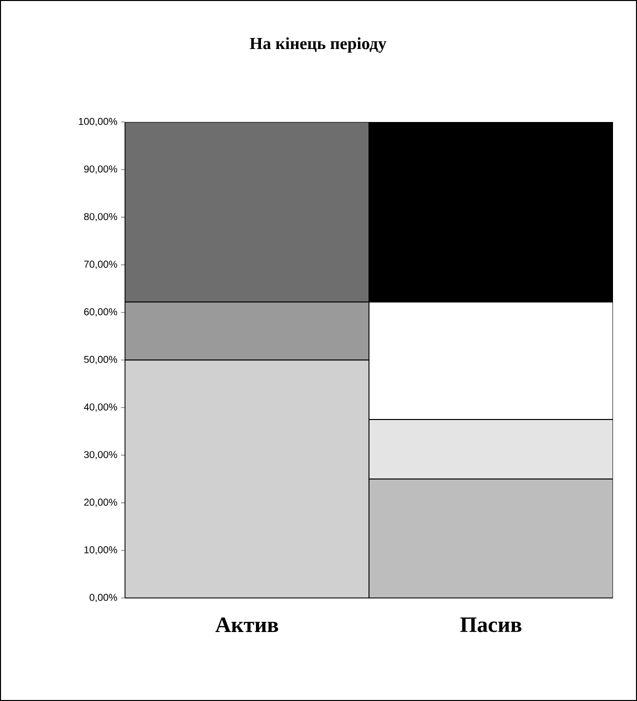  I want to click on y-tick-label: 60,00%, so click(101, 312).